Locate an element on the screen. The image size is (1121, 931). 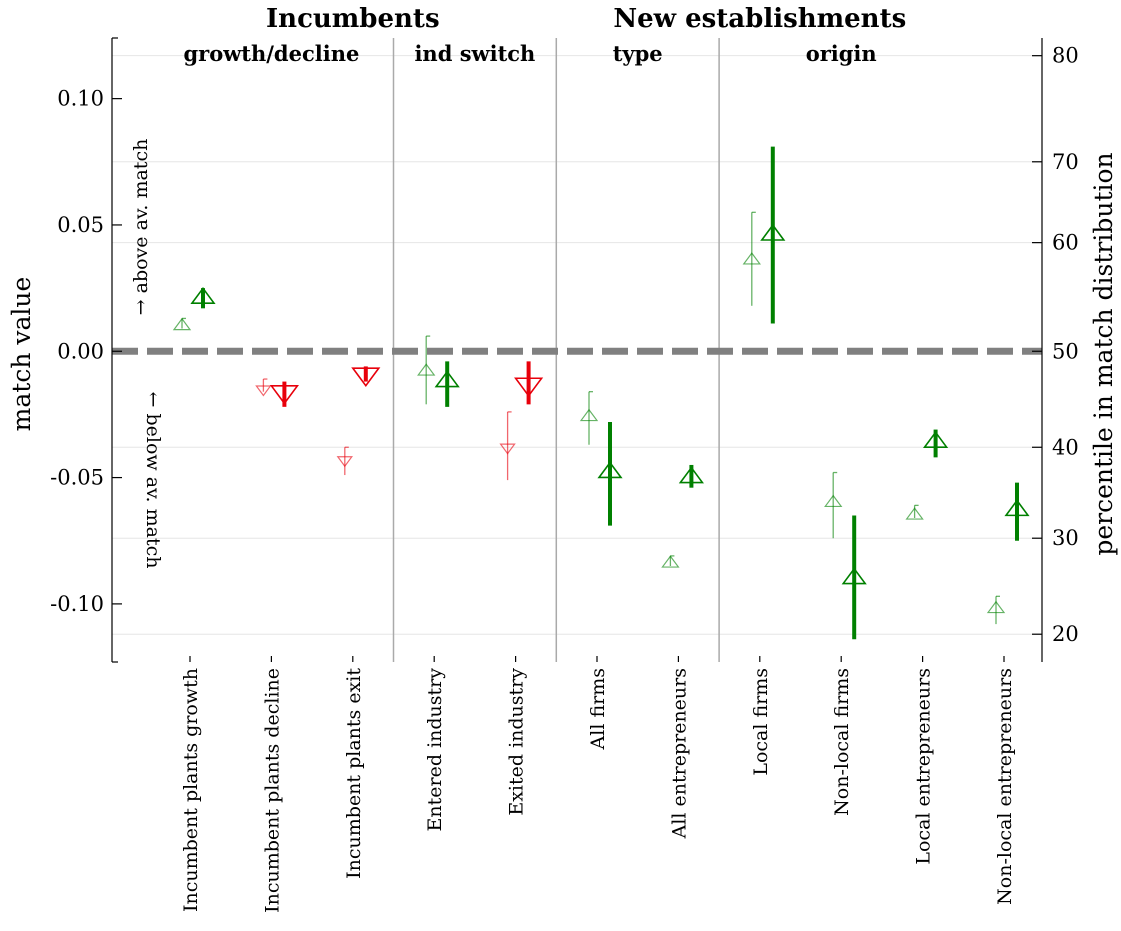
y-tick-label: 0.05 is located at coordinates (80, 225).